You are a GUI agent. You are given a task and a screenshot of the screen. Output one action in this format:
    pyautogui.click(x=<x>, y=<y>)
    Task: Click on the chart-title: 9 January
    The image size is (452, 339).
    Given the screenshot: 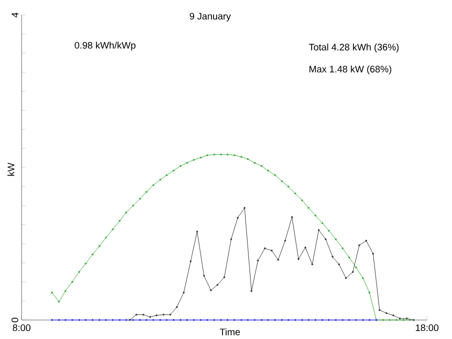 What is the action you would take?
    pyautogui.click(x=210, y=17)
    